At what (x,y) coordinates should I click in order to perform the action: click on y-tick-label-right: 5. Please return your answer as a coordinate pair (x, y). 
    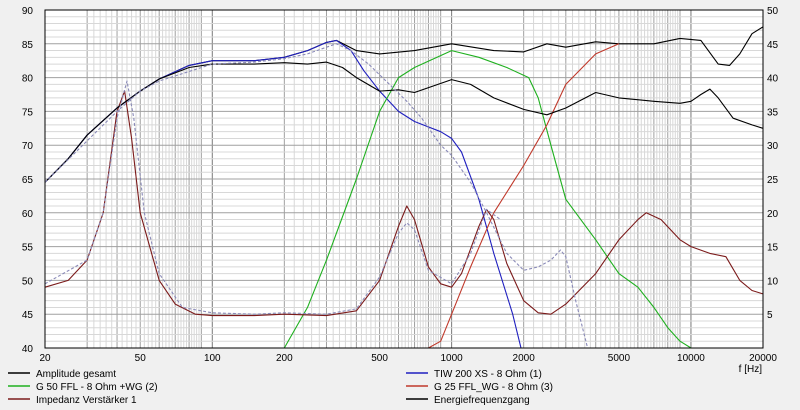
    Looking at the image, I should click on (770, 315).